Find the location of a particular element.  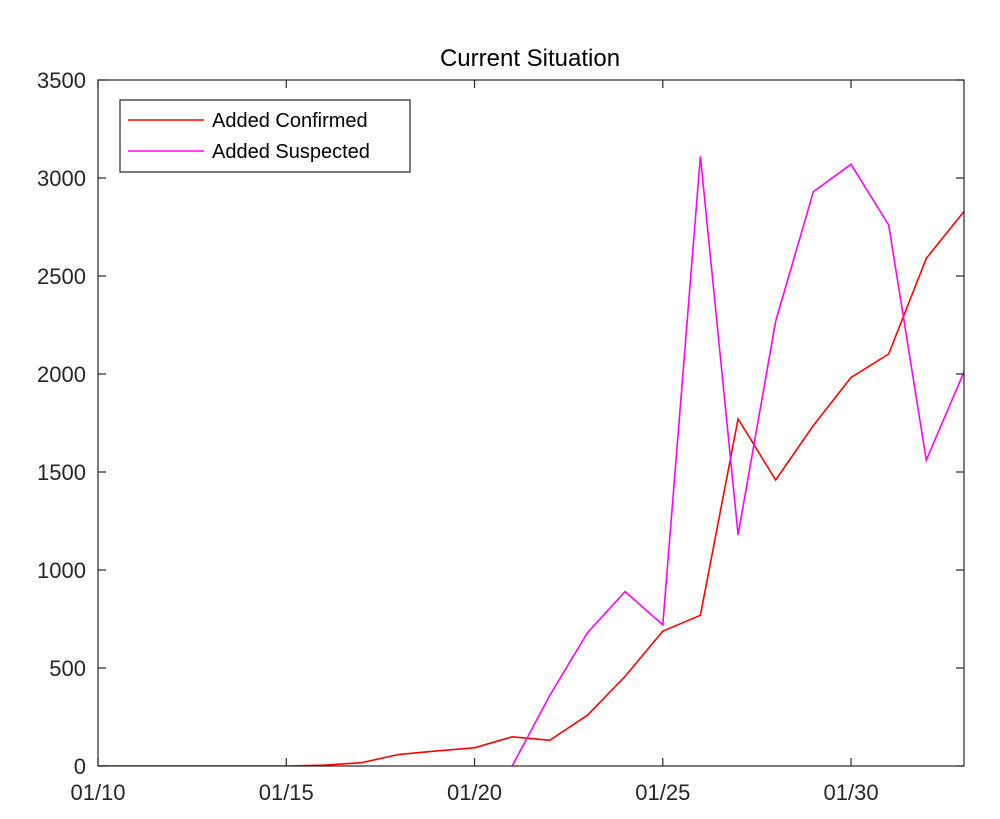

x-tick-label: 01/15 is located at coordinates (286, 792).